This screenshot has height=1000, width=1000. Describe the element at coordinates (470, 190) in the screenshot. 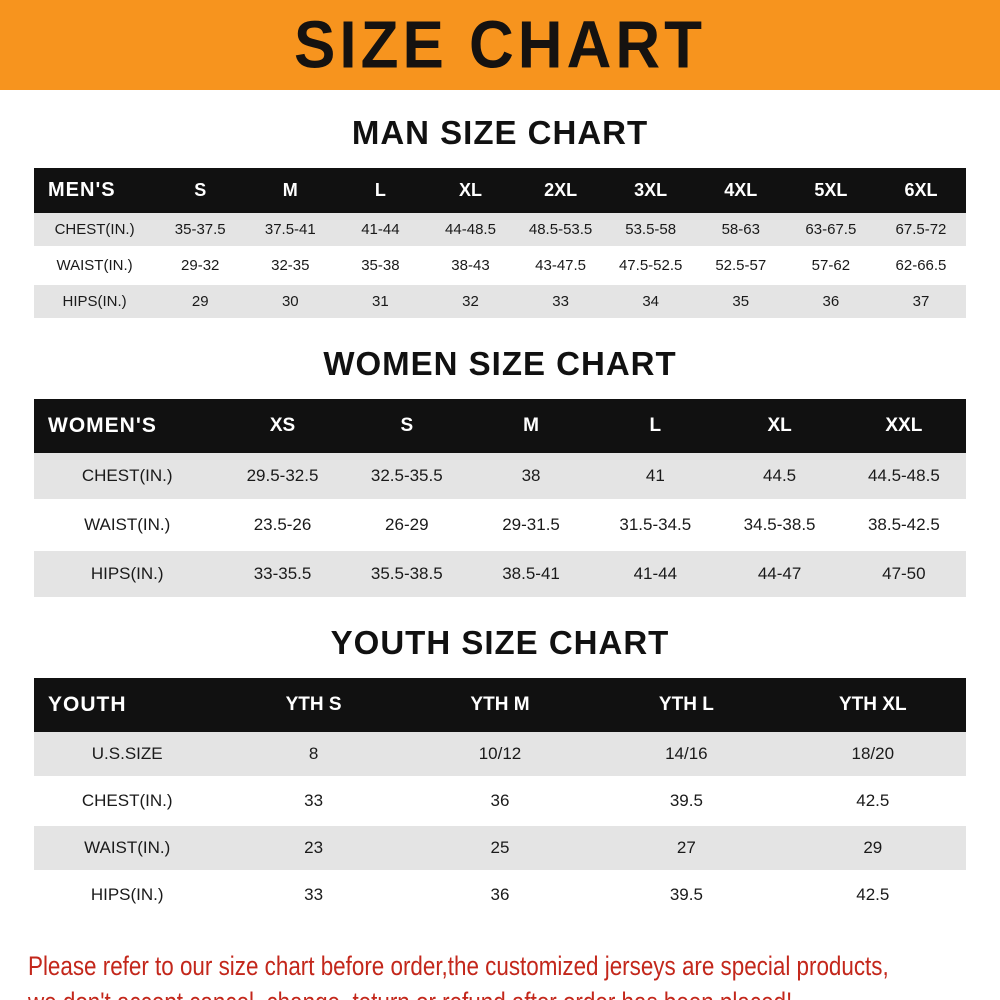

I see `men-size-column-header: XL` at that location.